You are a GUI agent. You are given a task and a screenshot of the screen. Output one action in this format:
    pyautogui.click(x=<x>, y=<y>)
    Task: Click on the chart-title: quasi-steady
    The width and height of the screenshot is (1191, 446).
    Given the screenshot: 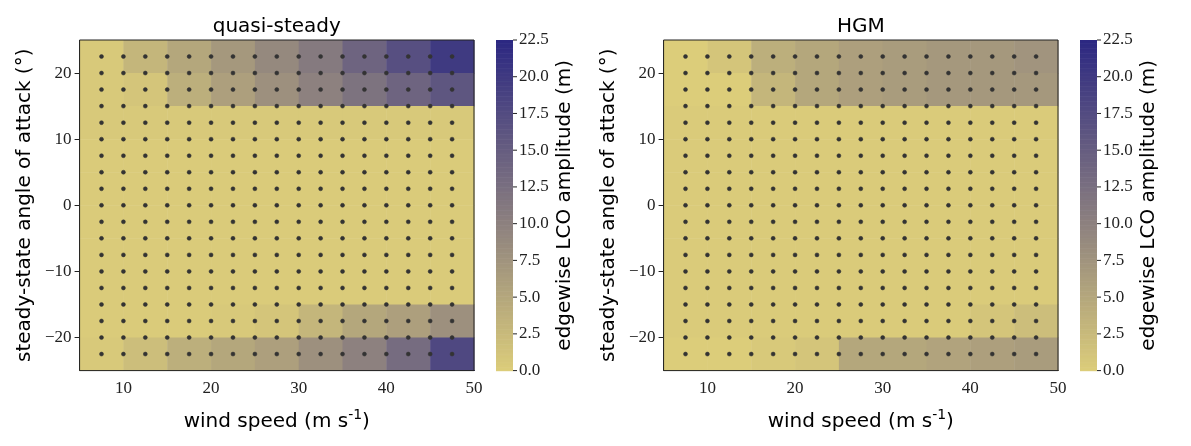 What is the action you would take?
    pyautogui.click(x=277, y=25)
    